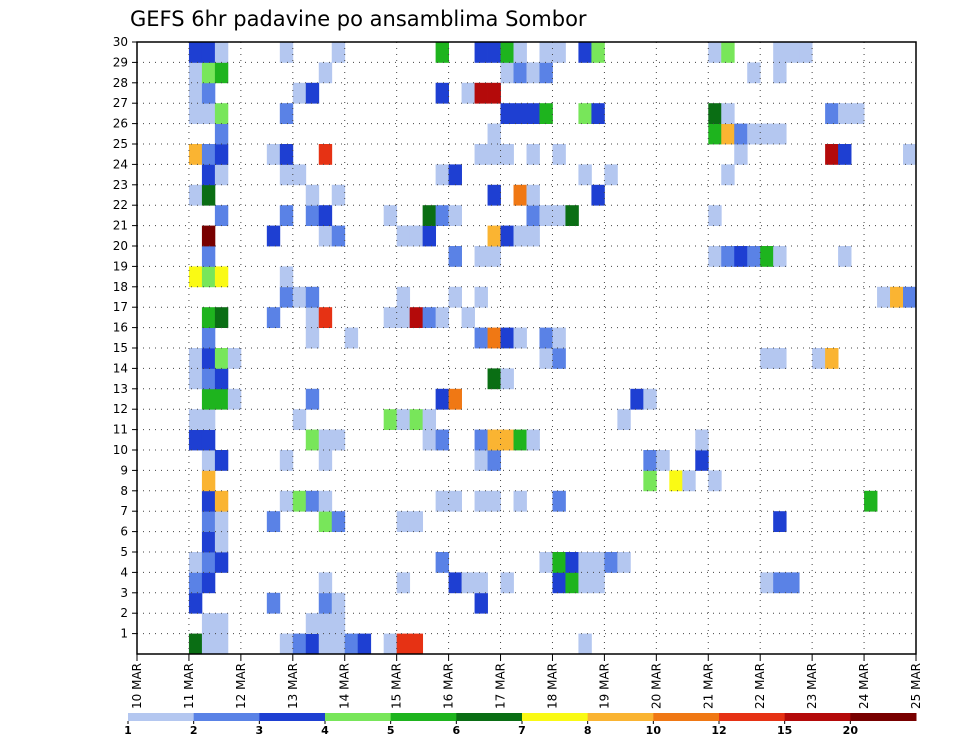 The image size is (960, 742). I want to click on x-tick-label: 24 MAR, so click(864, 686).